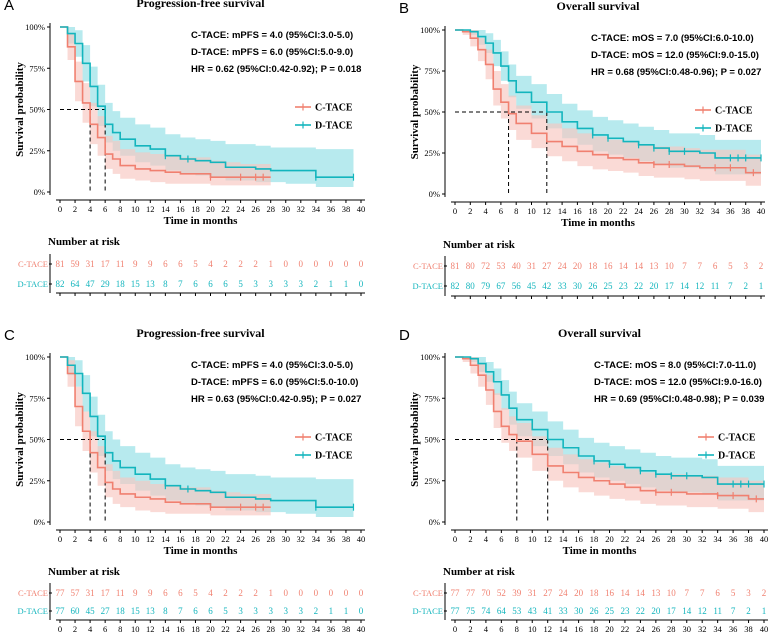  Describe the element at coordinates (165, 593) in the screenshot. I see `c-tace-risk-count: 6` at that location.